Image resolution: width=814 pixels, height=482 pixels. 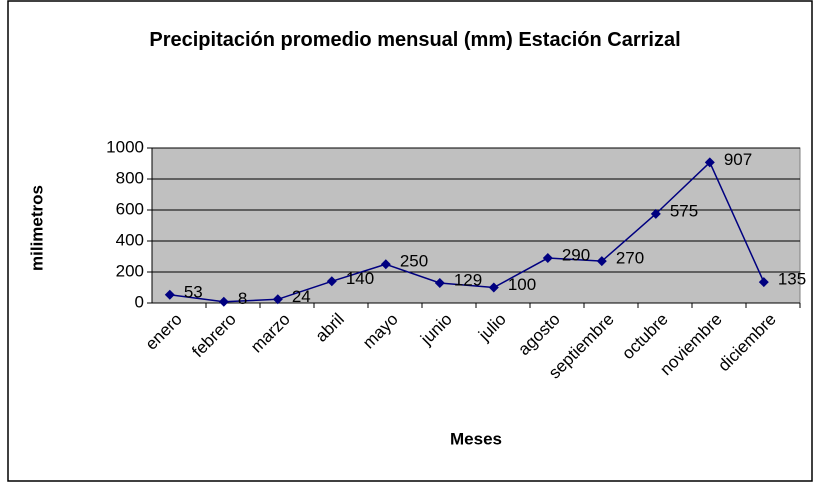 I want to click on y-tick-label: 200, so click(x=130, y=270).